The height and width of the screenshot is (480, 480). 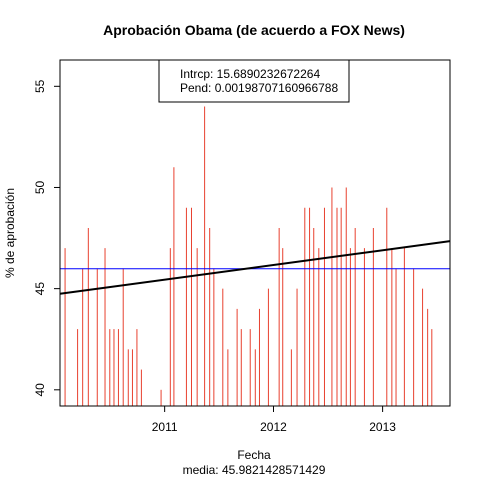 I want to click on x-axis-label: Fecha, so click(x=254, y=455).